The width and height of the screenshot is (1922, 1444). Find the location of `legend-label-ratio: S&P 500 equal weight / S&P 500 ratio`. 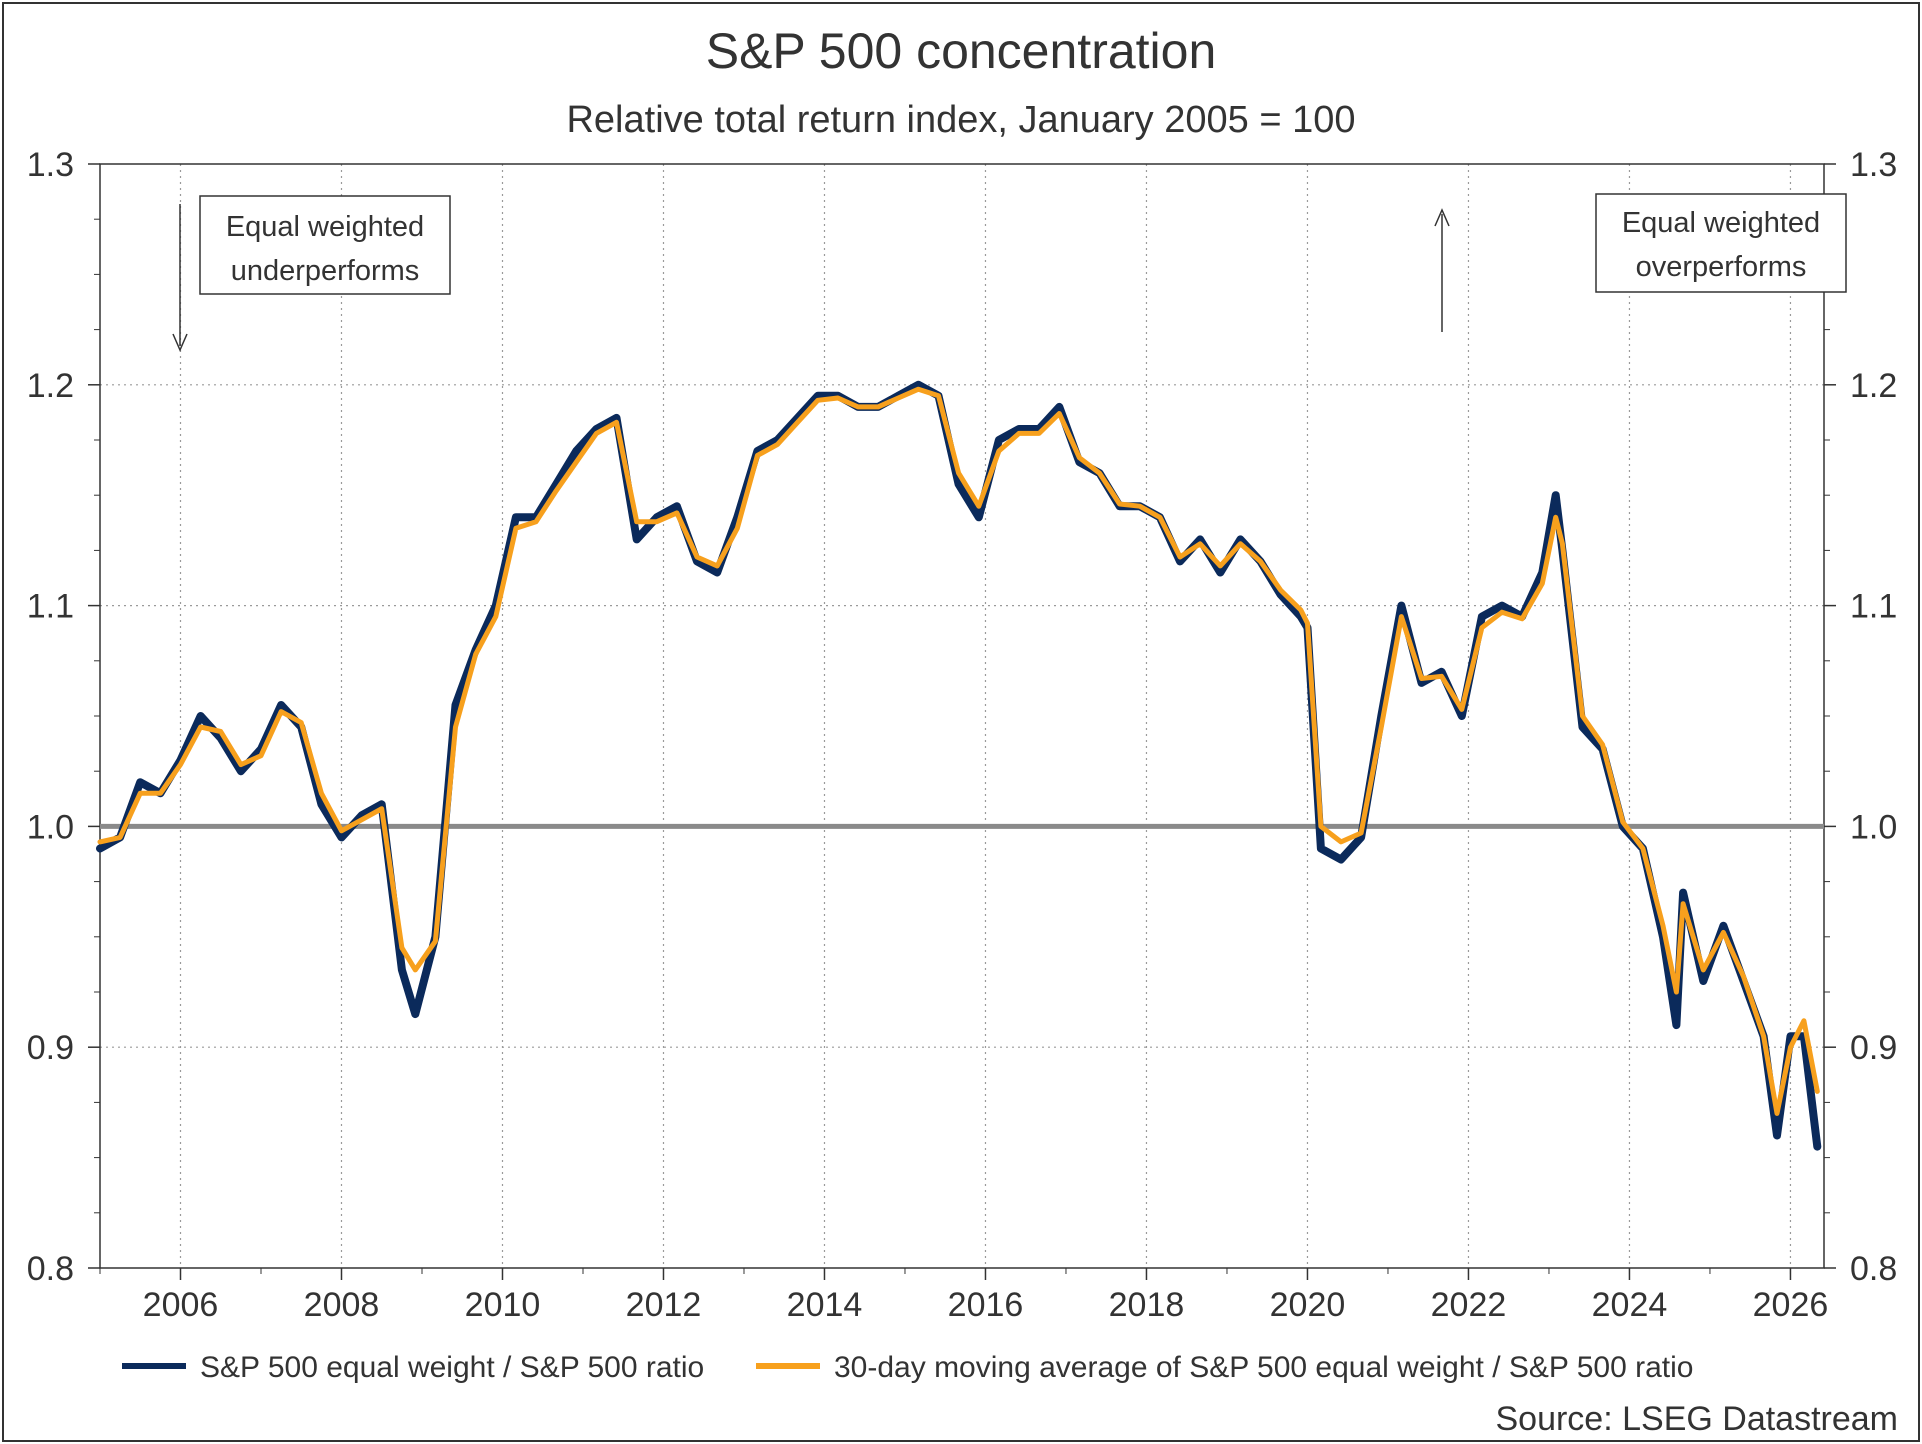

legend-label-ratio: S&P 500 equal weight / S&P 500 ratio is located at coordinates (452, 1367).